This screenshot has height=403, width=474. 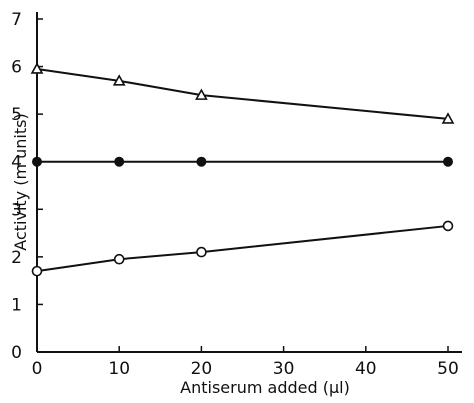 I want to click on y-tick-label: 1, so click(x=16, y=305).